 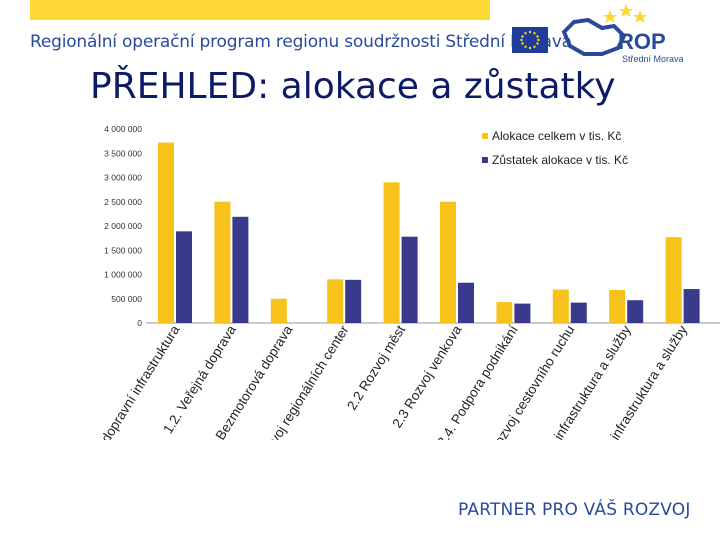 What do you see at coordinates (126, 299) in the screenshot?
I see `y-tick-label: 500 000` at bounding box center [126, 299].